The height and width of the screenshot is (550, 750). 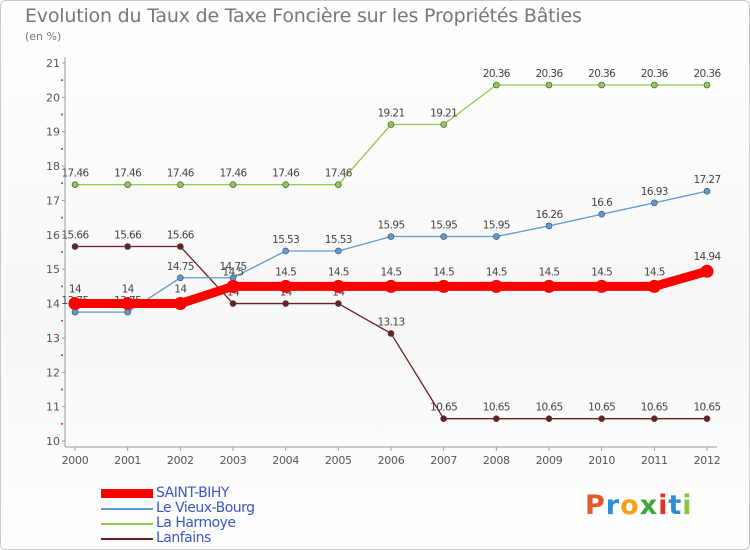 What do you see at coordinates (649, 505) in the screenshot?
I see `logo-letter: x` at bounding box center [649, 505].